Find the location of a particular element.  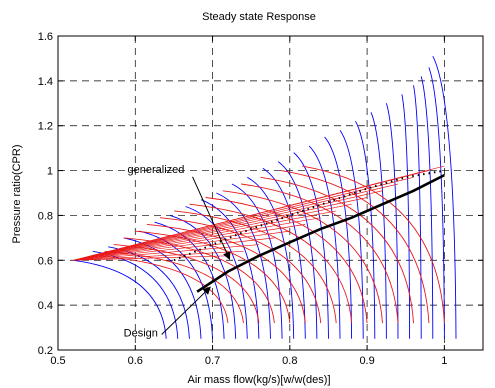

y-tick-label: 0.8 is located at coordinates (45, 216).